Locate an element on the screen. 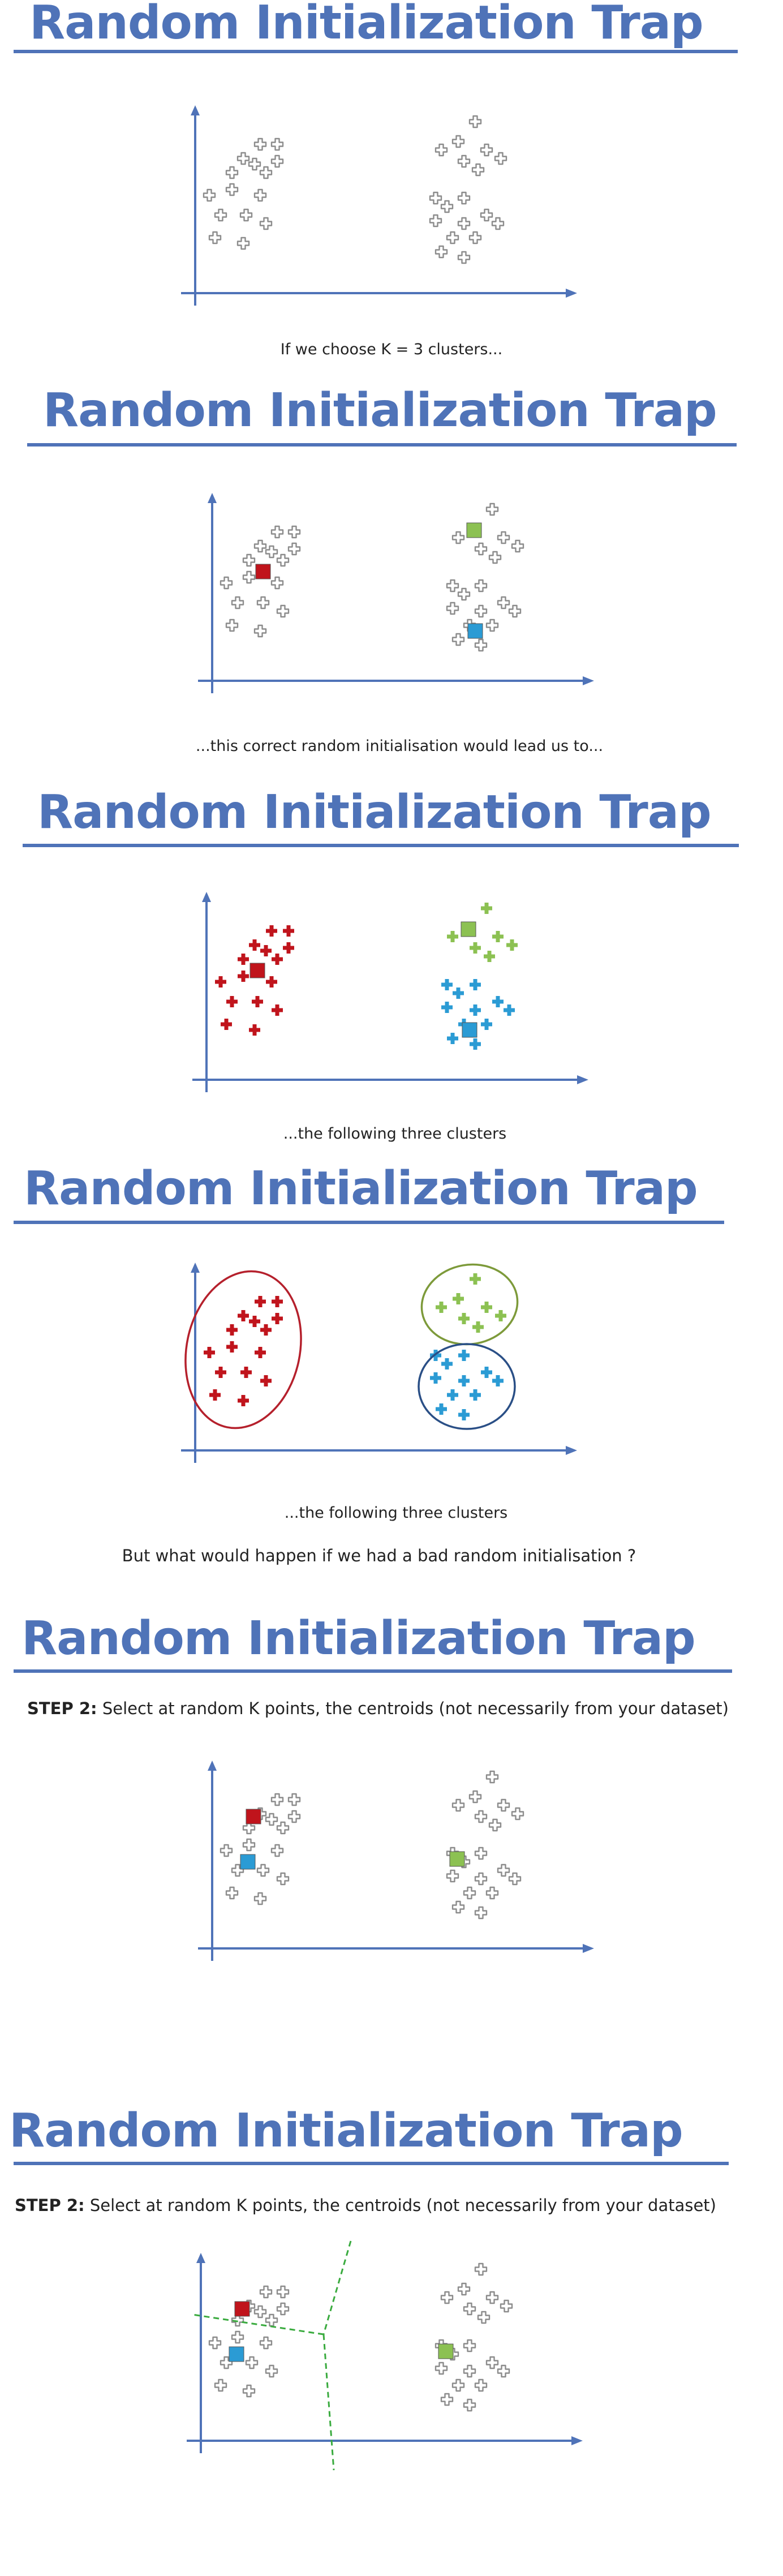  step-label: STEP 2: is located at coordinates (62, 1709).